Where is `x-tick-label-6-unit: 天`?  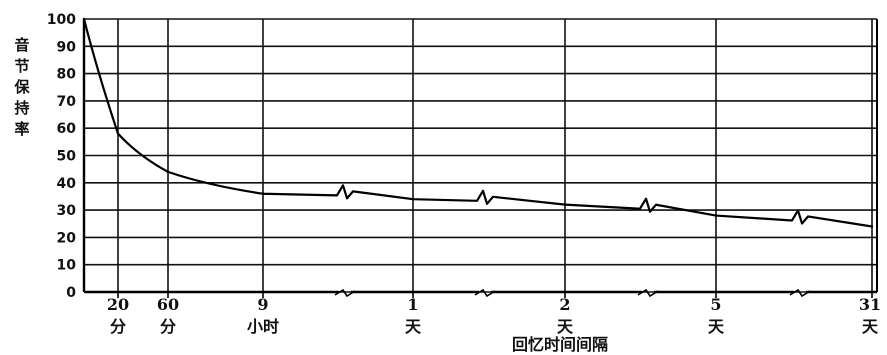 x-tick-label-6-unit: 天 is located at coordinates (716, 326).